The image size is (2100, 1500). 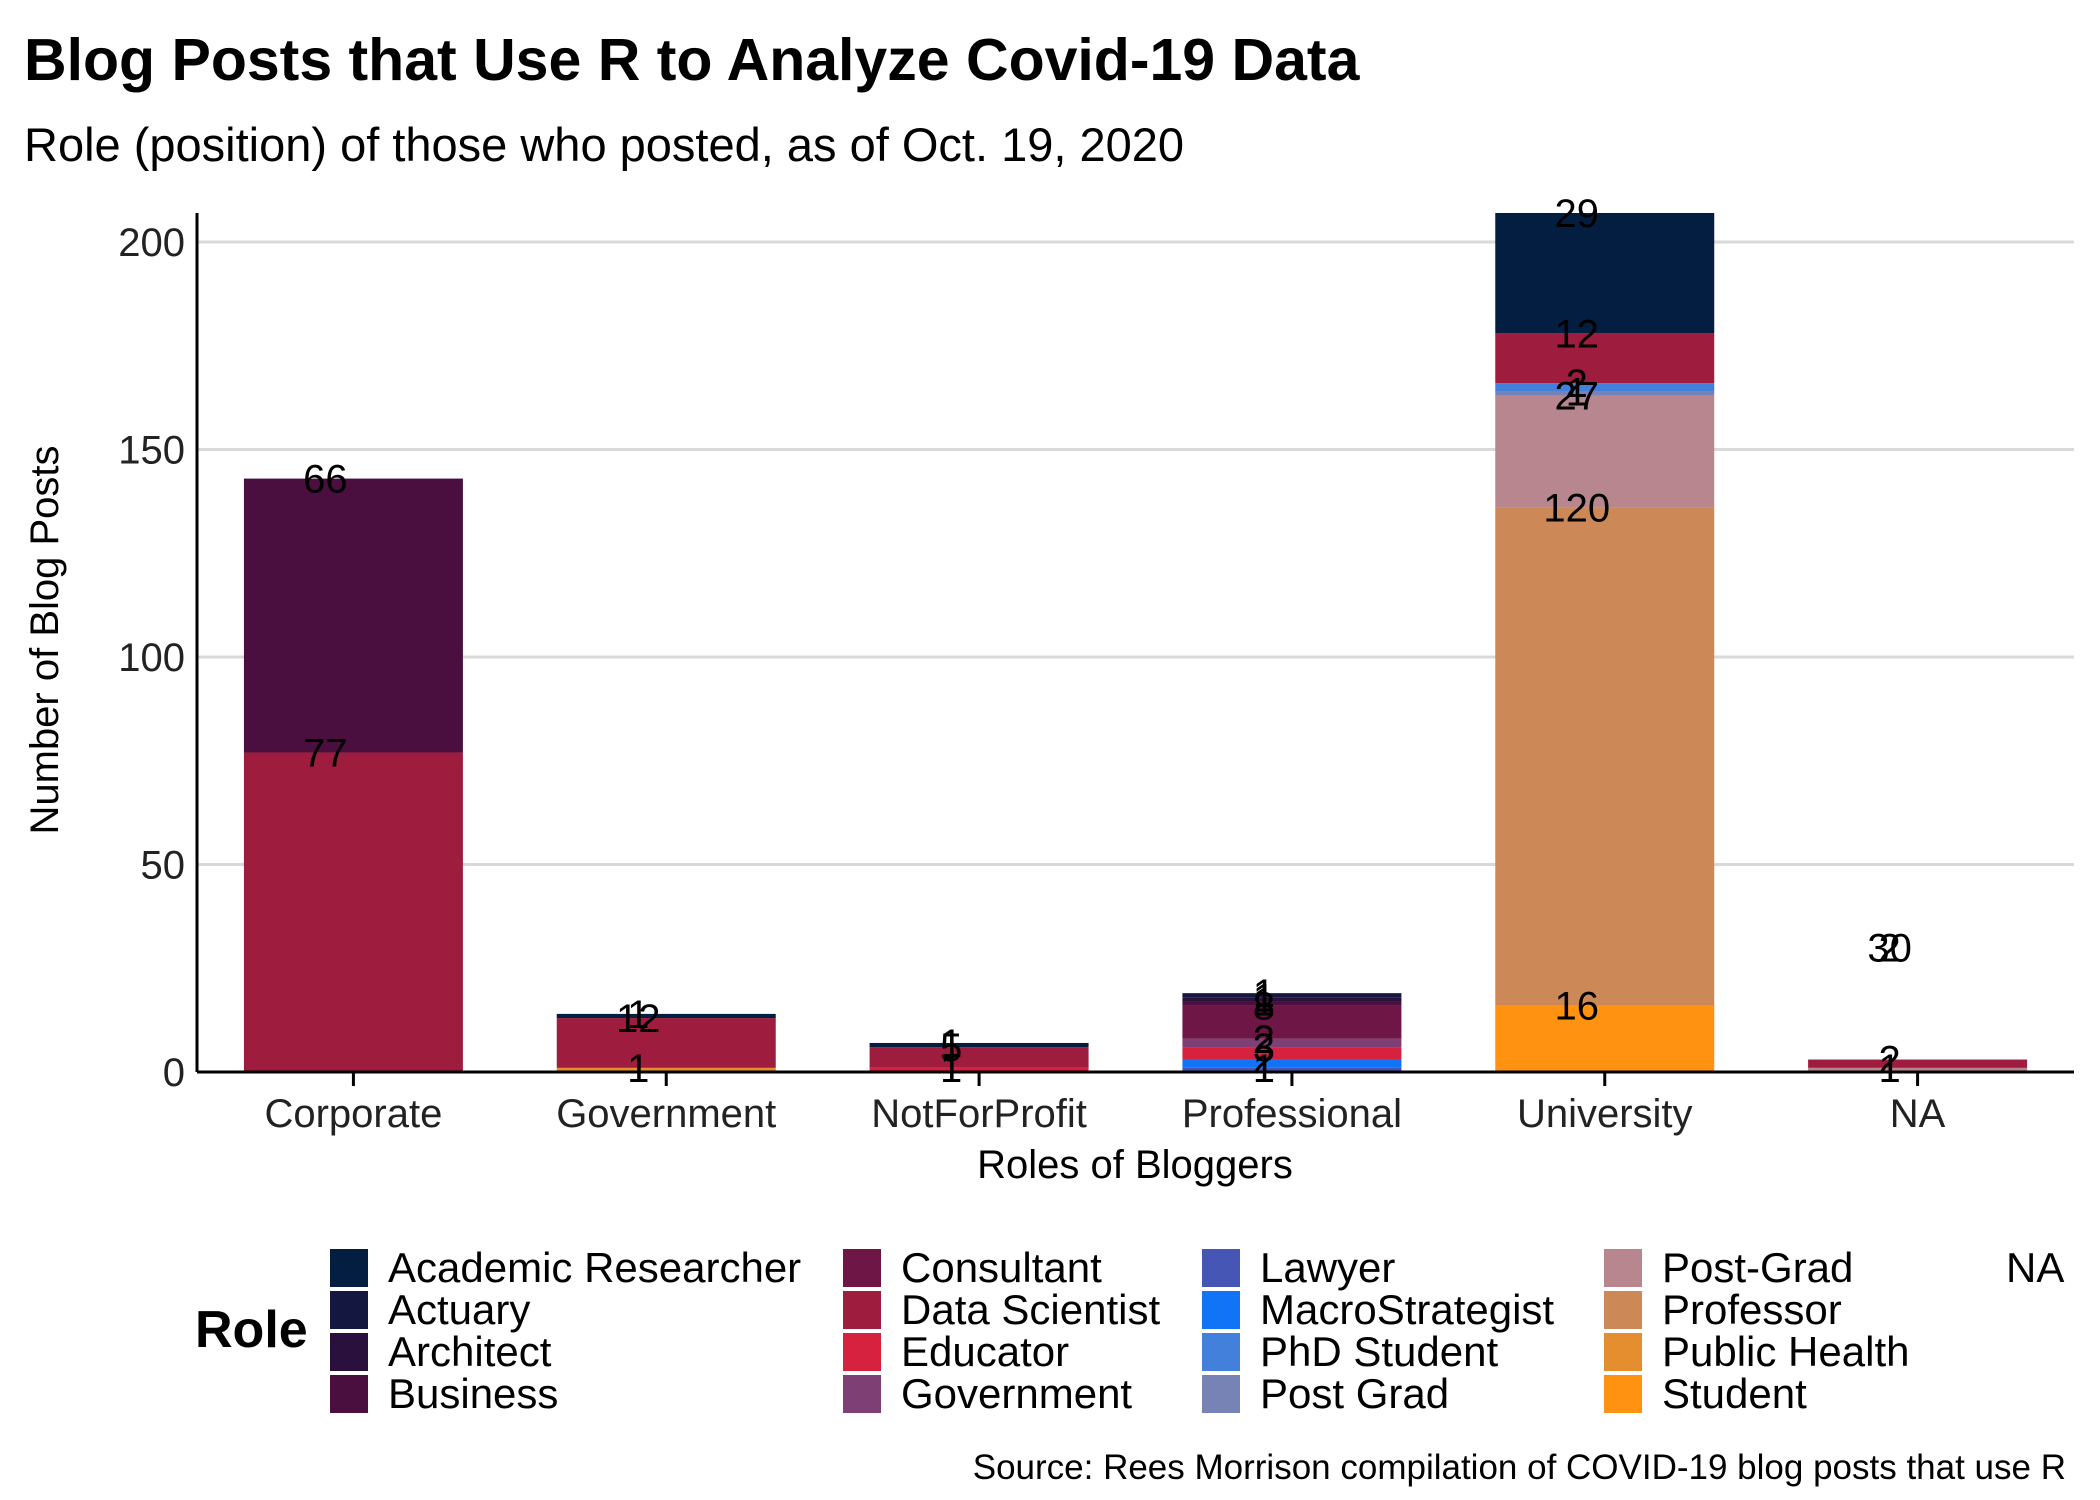 I want to click on y-tick-label: 100, so click(x=151, y=658).